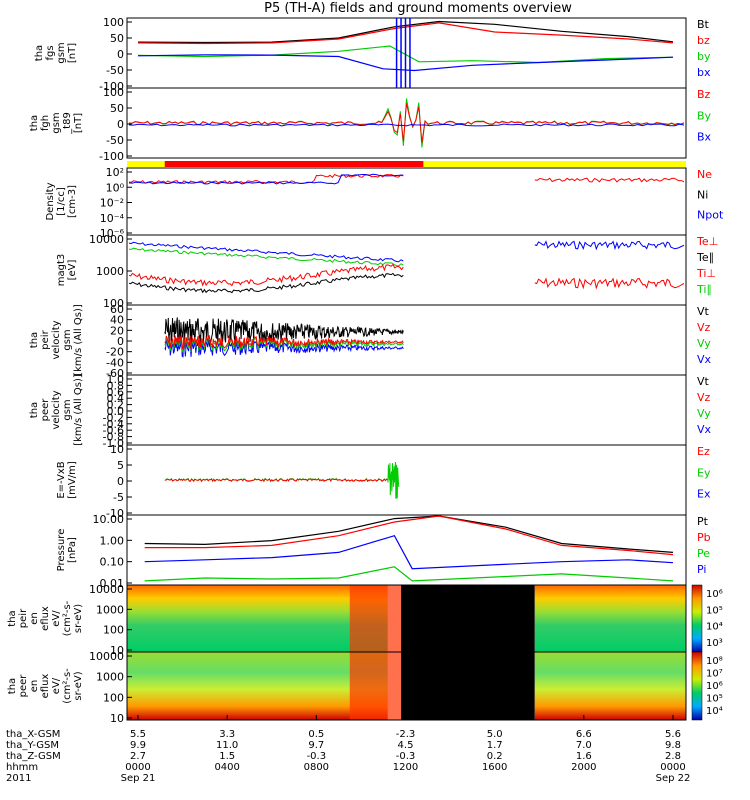 This screenshot has width=750, height=800. I want to click on legend-entry-Pe: Pe, so click(703, 553).